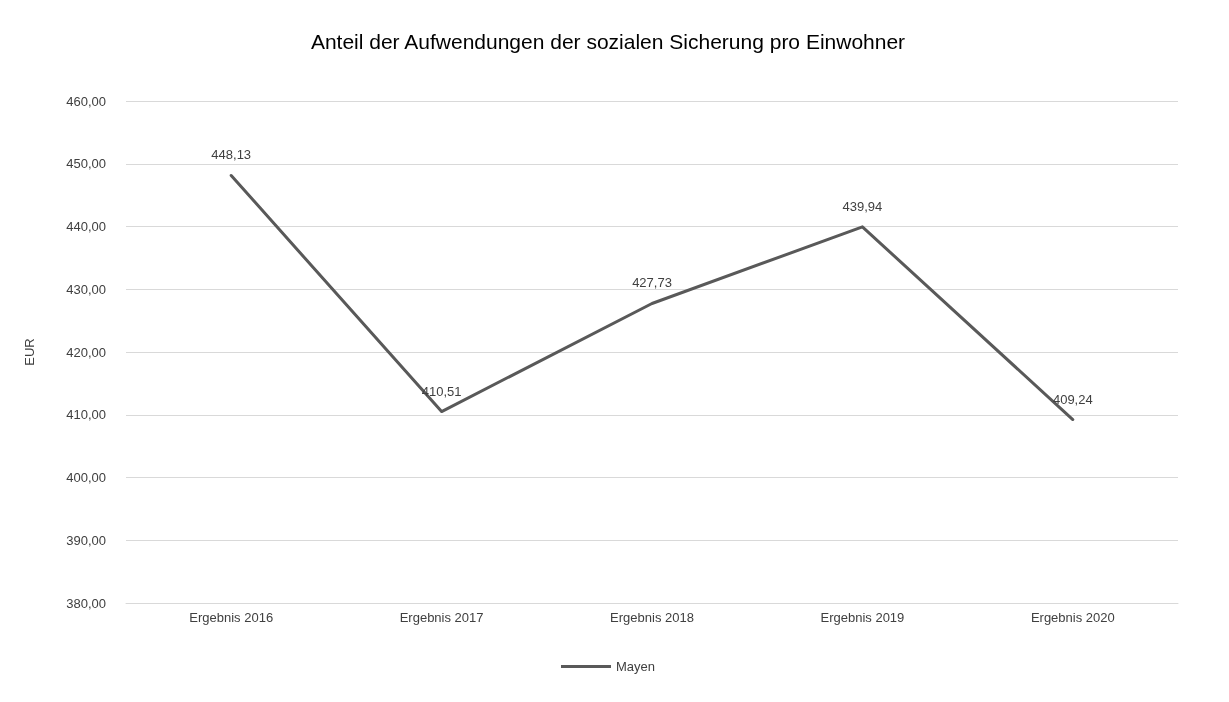 This screenshot has width=1229, height=702. Describe the element at coordinates (441, 617) in the screenshot. I see `x-tick-label: Ergebnis 2017` at that location.